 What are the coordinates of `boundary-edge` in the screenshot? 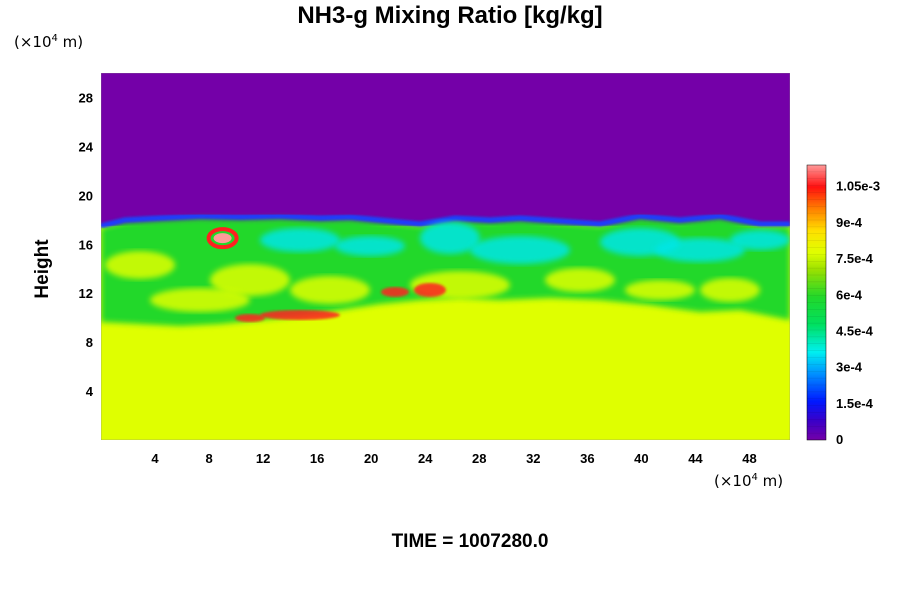 It's located at (445, 221).